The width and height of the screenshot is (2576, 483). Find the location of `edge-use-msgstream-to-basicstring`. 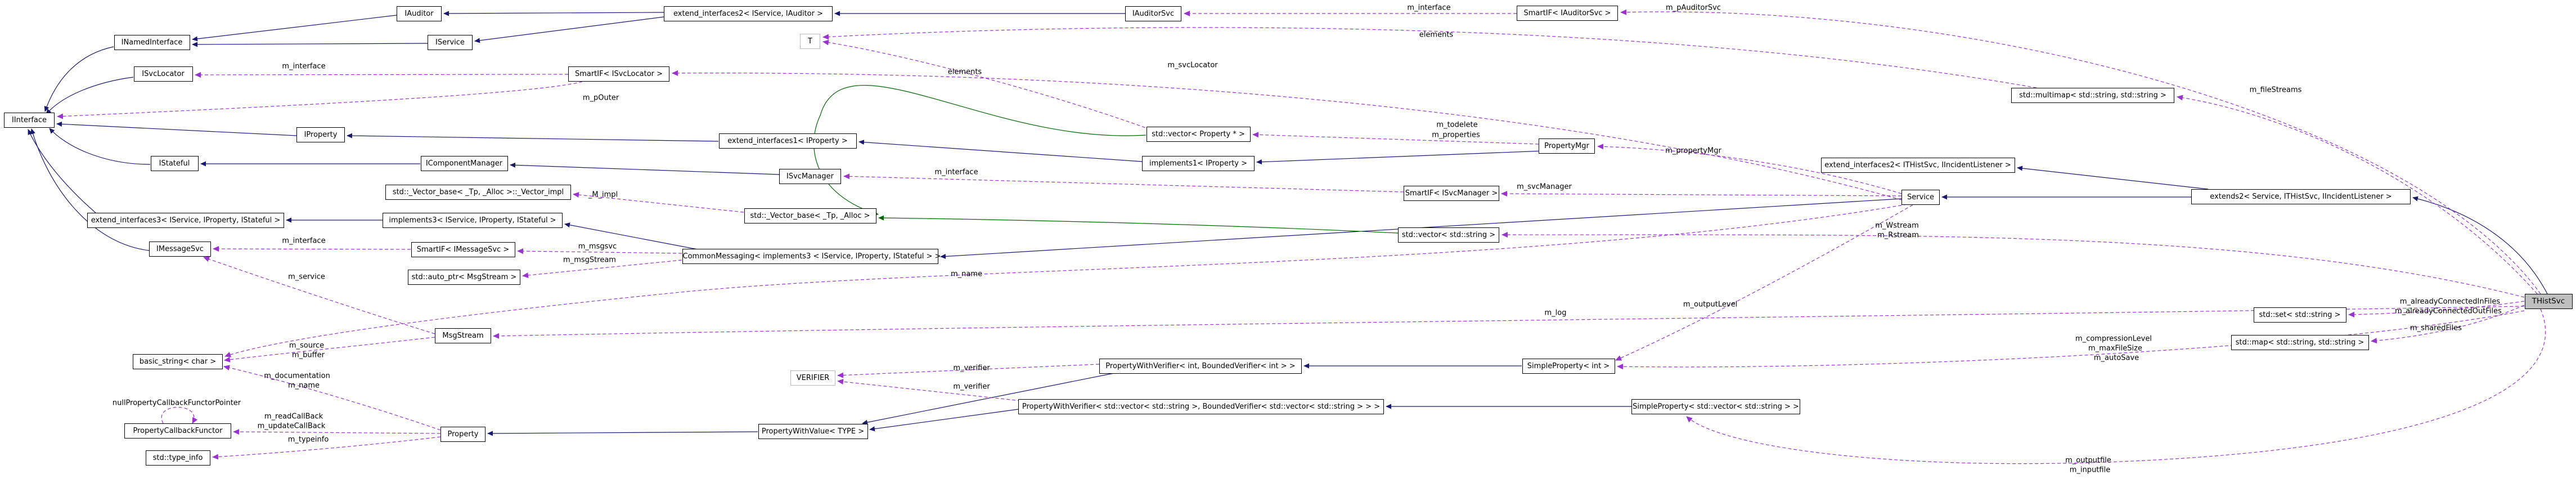

edge-use-msgstream-to-basicstring is located at coordinates (329, 350).